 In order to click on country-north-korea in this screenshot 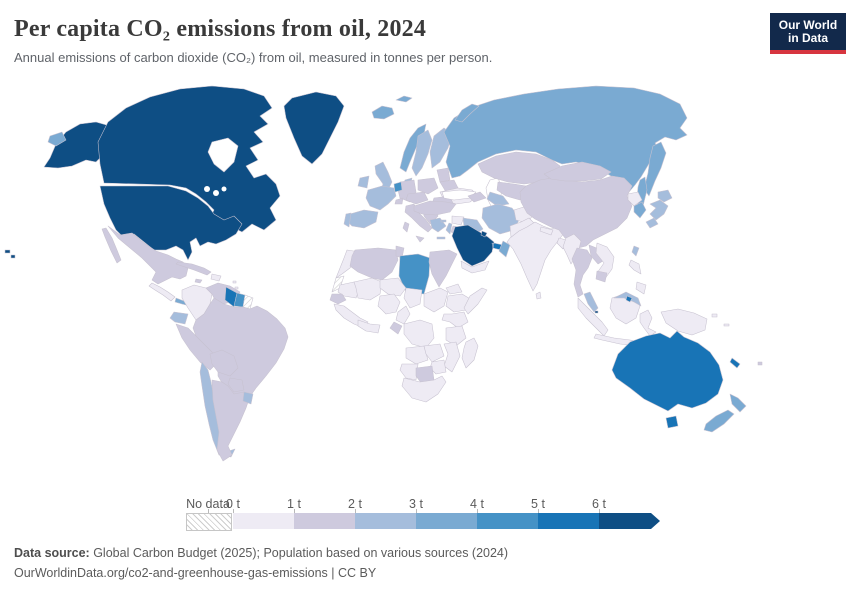, I will do `click(635, 199)`.